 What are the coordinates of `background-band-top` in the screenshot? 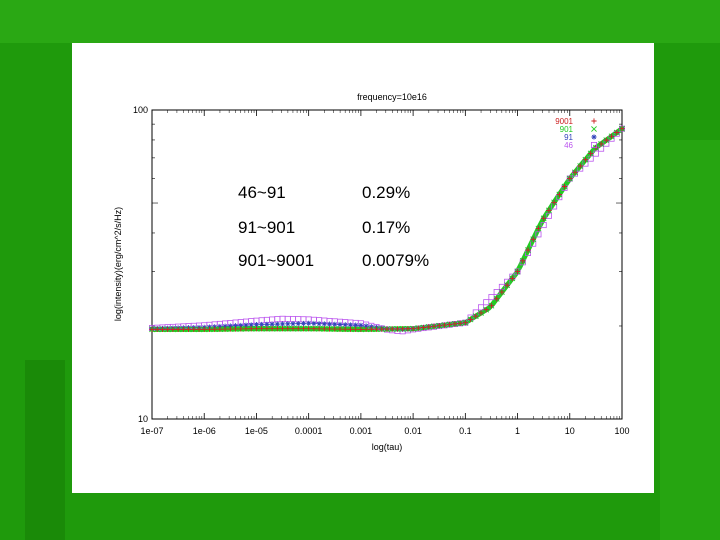 It's located at (360, 21).